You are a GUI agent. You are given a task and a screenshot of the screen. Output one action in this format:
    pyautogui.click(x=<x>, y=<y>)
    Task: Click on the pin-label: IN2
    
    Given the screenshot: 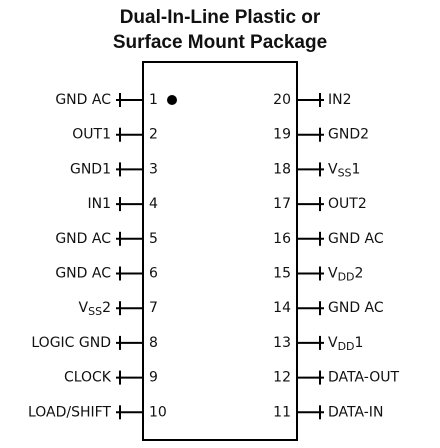 What is the action you would take?
    pyautogui.click(x=340, y=100)
    